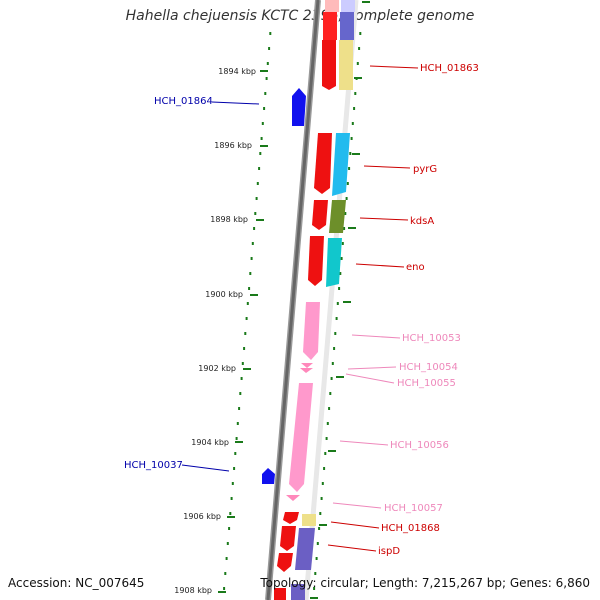 The image size is (600, 600). I want to click on kbp-tick-1896: 1896 kbp, so click(241, 145).